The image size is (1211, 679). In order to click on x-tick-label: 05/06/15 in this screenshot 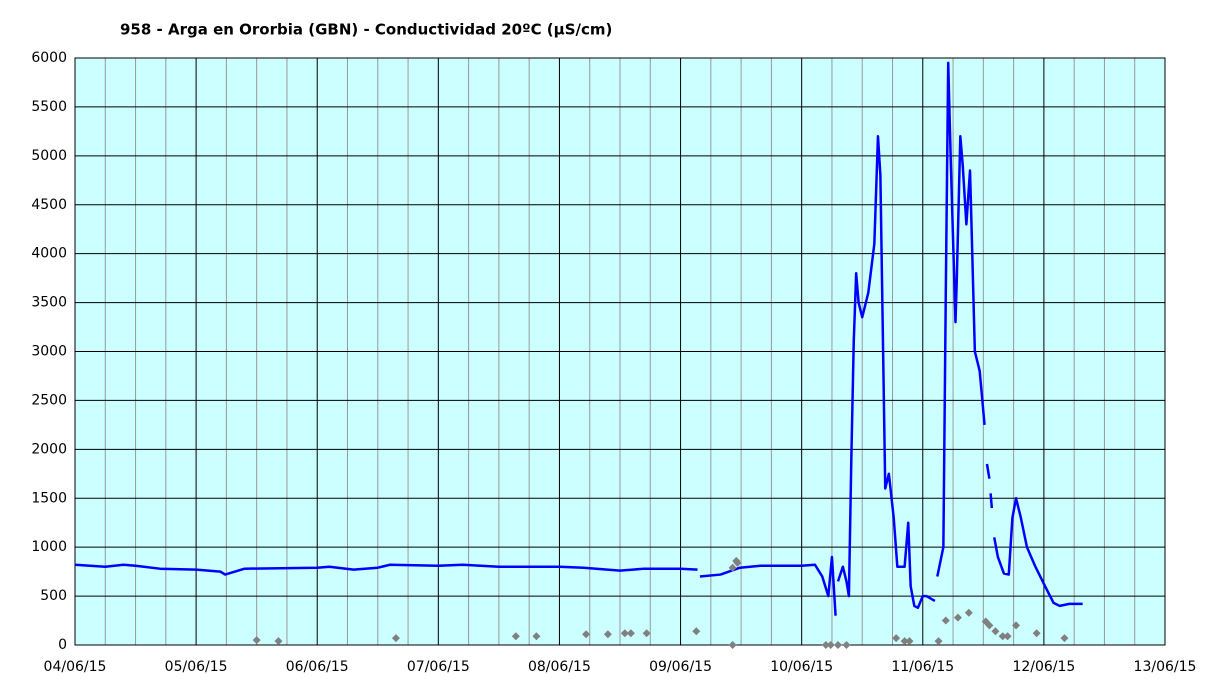, I will do `click(196, 667)`.